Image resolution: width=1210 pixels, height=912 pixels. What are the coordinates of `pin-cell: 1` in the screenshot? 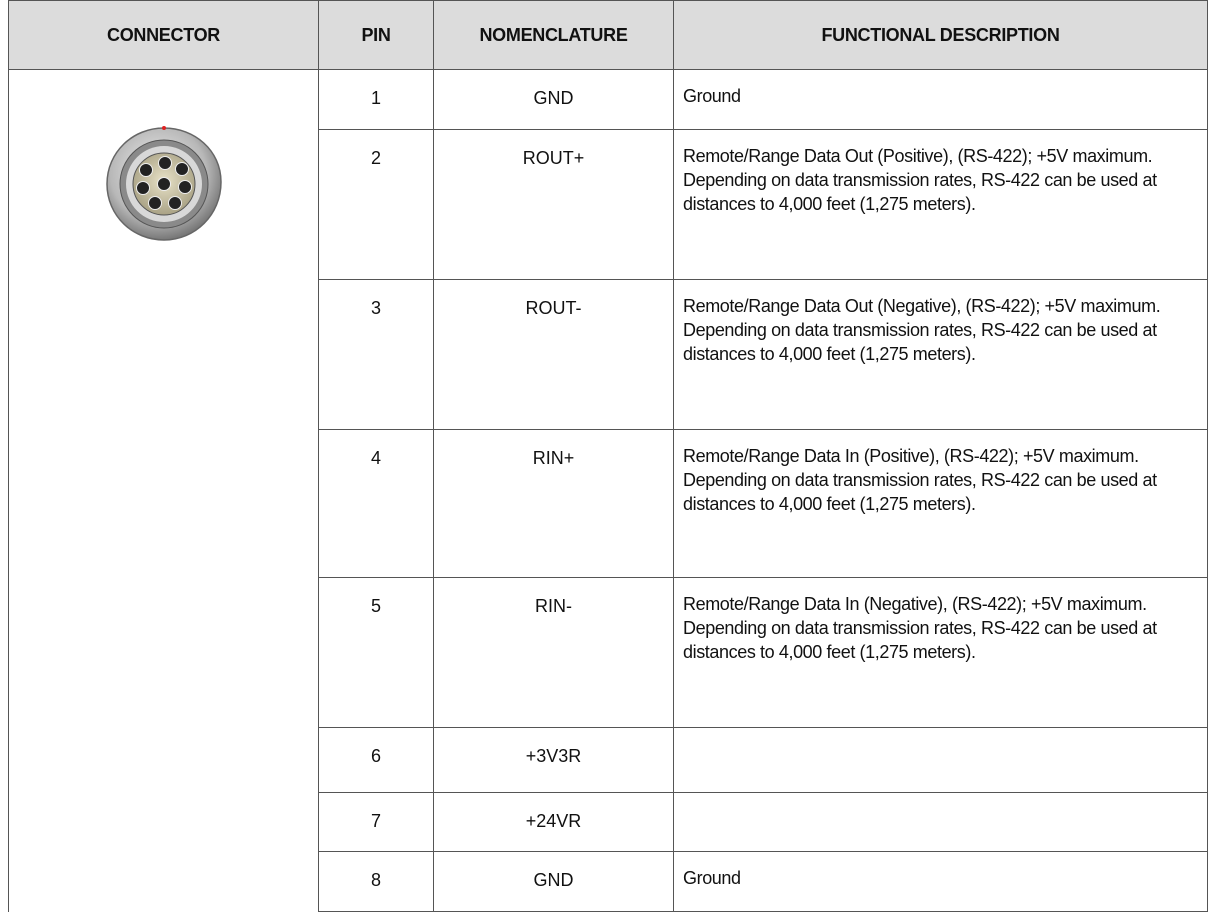 It's located at (376, 99).